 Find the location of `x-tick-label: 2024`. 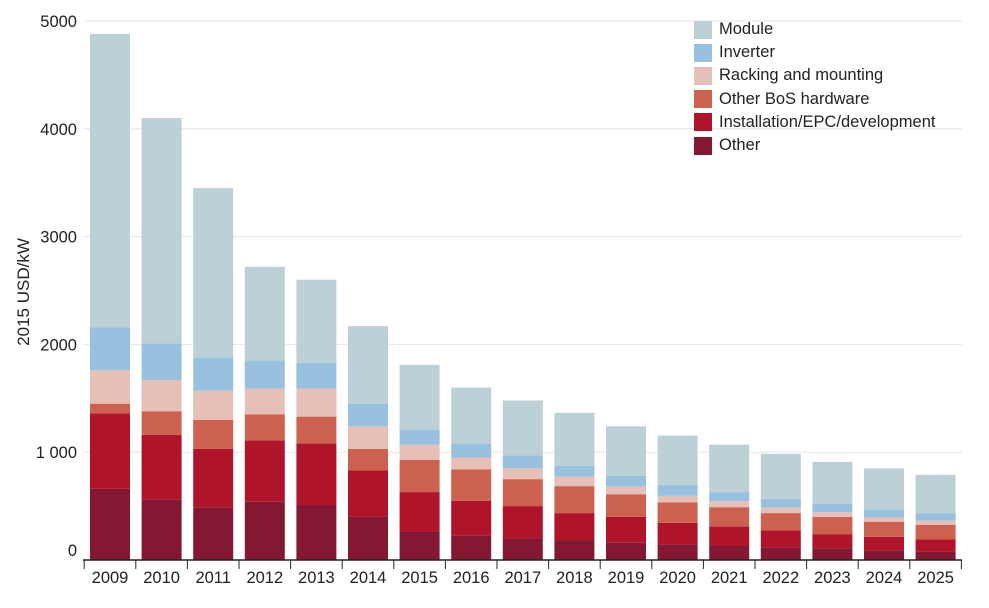

x-tick-label: 2024 is located at coordinates (884, 578).